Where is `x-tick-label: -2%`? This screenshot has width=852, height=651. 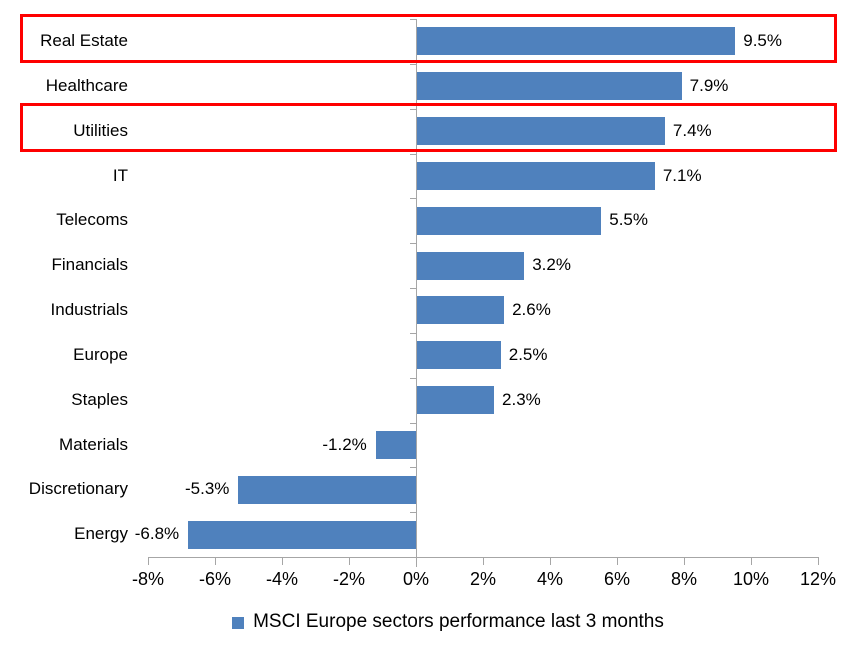 x-tick-label: -2% is located at coordinates (348, 579).